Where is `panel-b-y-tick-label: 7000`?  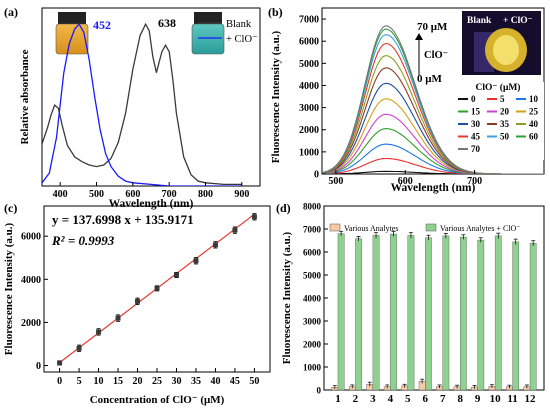 panel-b-y-tick-label: 7000 is located at coordinates (309, 20).